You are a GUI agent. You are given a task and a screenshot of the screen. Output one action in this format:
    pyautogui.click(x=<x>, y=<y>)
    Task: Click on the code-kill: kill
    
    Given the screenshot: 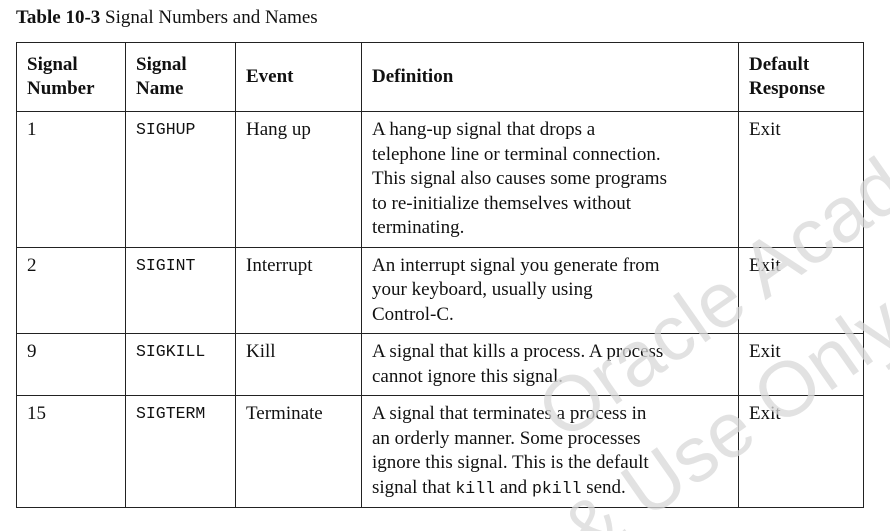 What is the action you would take?
    pyautogui.click(x=475, y=488)
    